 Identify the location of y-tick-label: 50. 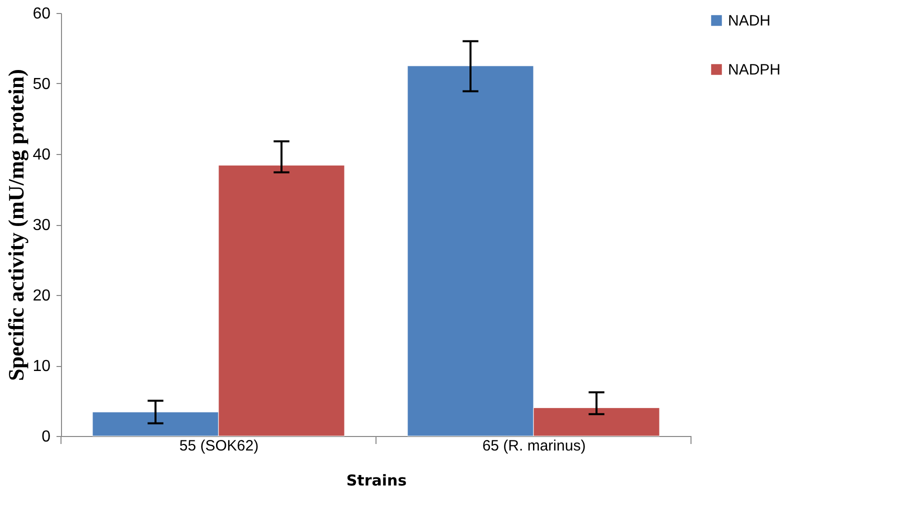
(41, 84).